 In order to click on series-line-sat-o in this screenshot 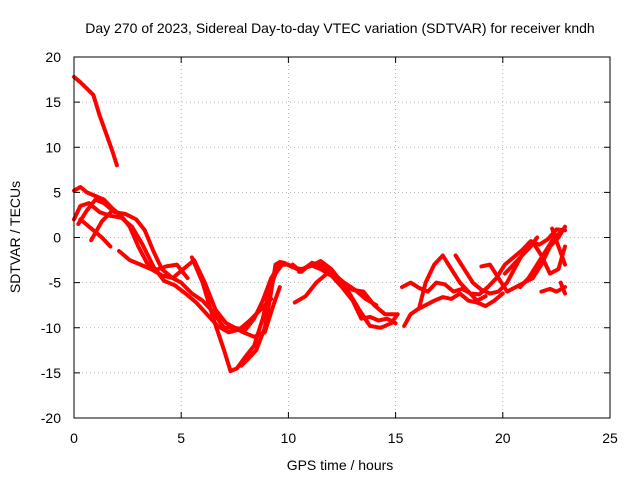, I will do `click(452, 281)`.